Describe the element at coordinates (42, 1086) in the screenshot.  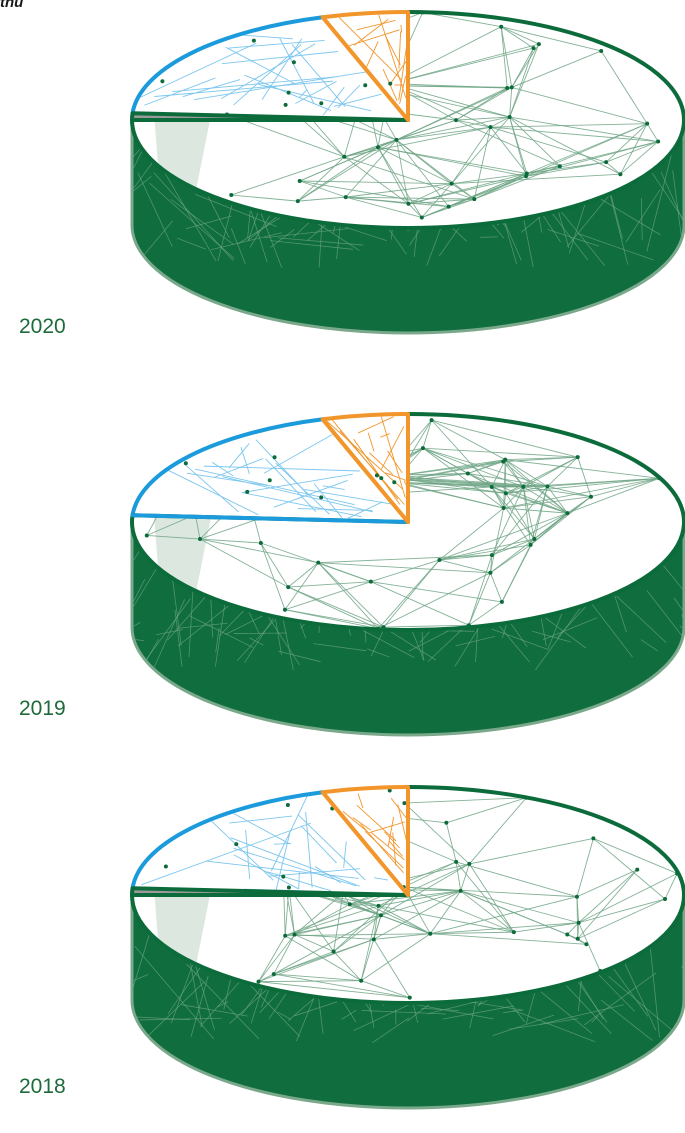
I see `year-label-2018: 2018` at that location.